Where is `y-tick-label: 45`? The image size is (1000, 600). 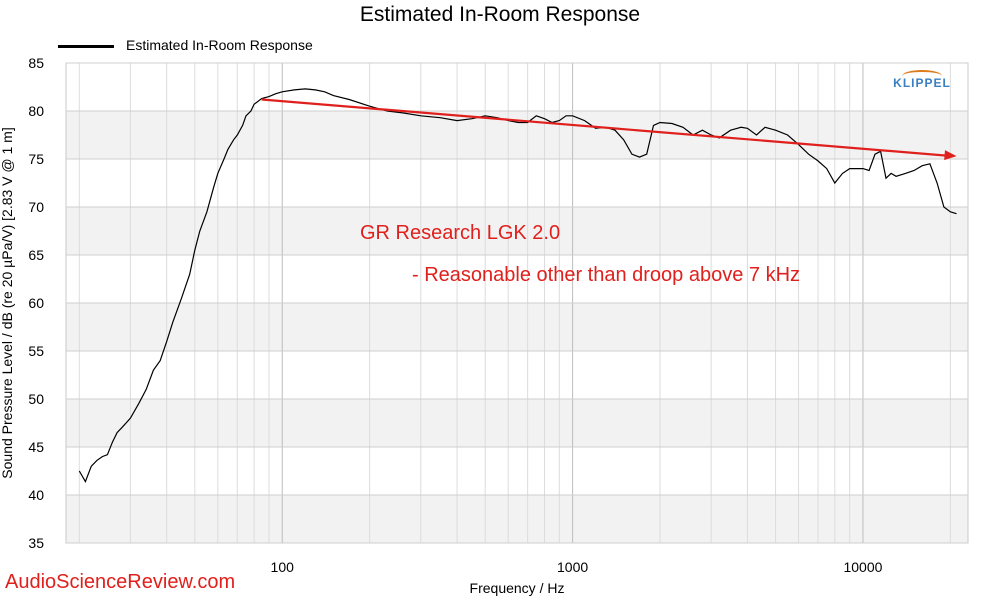 y-tick-label: 45 is located at coordinates (36, 447).